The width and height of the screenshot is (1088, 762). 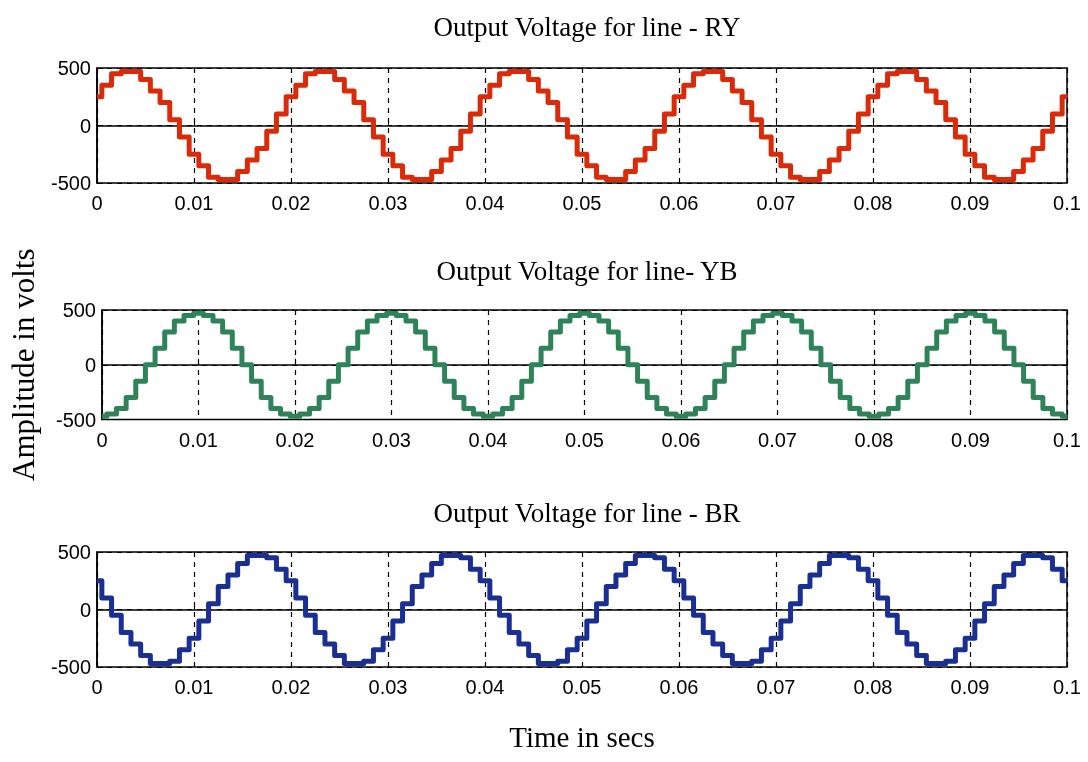 What do you see at coordinates (587, 512) in the screenshot?
I see `chart-title: Output Voltage for line - BR` at bounding box center [587, 512].